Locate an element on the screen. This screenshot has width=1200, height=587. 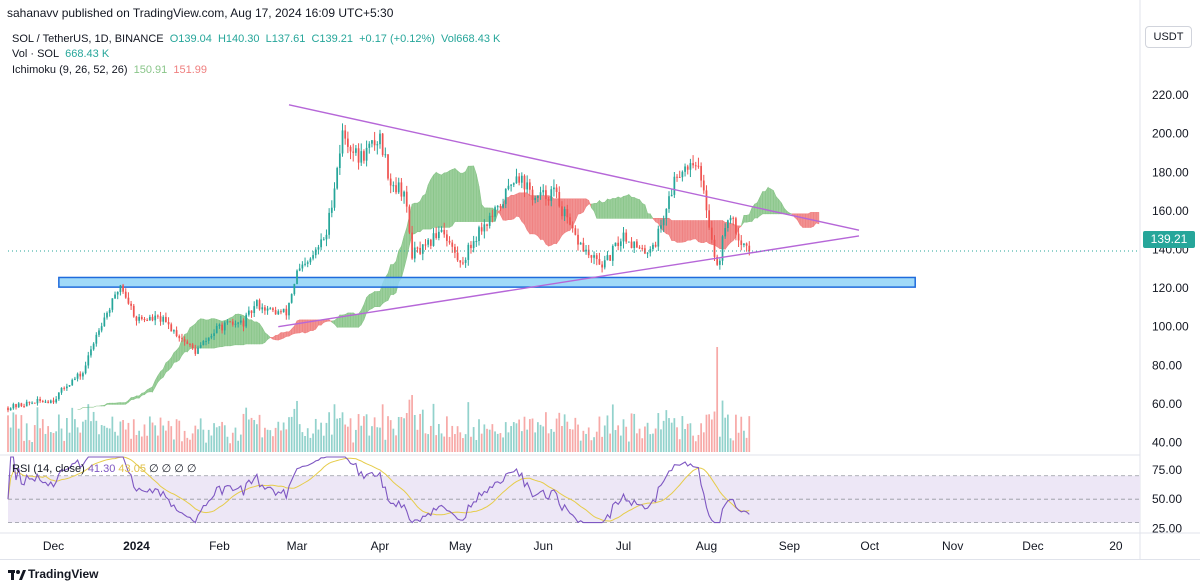
ichimoku-span-a: 150.91 is located at coordinates (150, 70).